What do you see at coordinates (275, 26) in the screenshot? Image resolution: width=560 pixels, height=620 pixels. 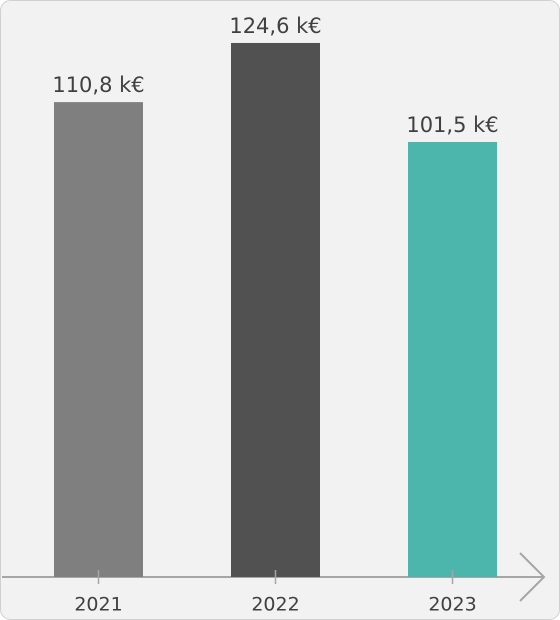 I see `value-label: 124,6 k€` at bounding box center [275, 26].